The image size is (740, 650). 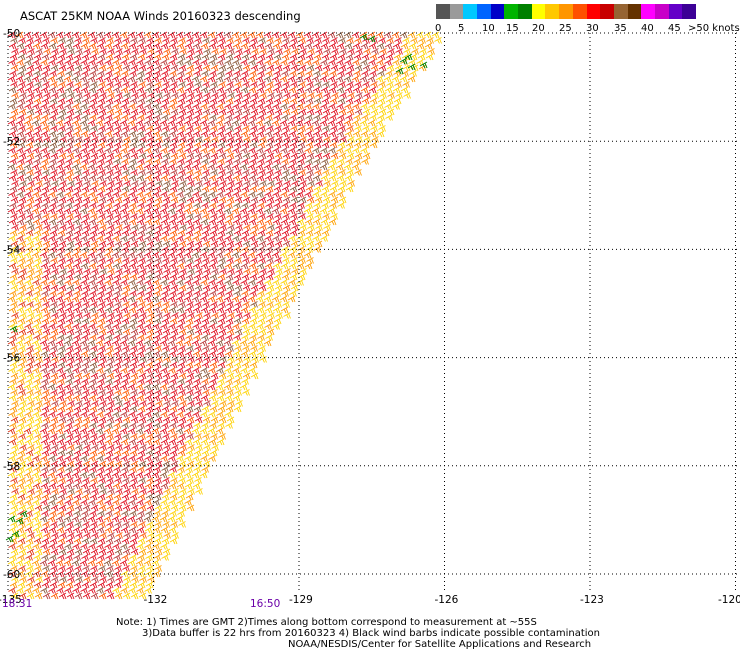 I want to click on colorbar-swatch, so click(x=607, y=11).